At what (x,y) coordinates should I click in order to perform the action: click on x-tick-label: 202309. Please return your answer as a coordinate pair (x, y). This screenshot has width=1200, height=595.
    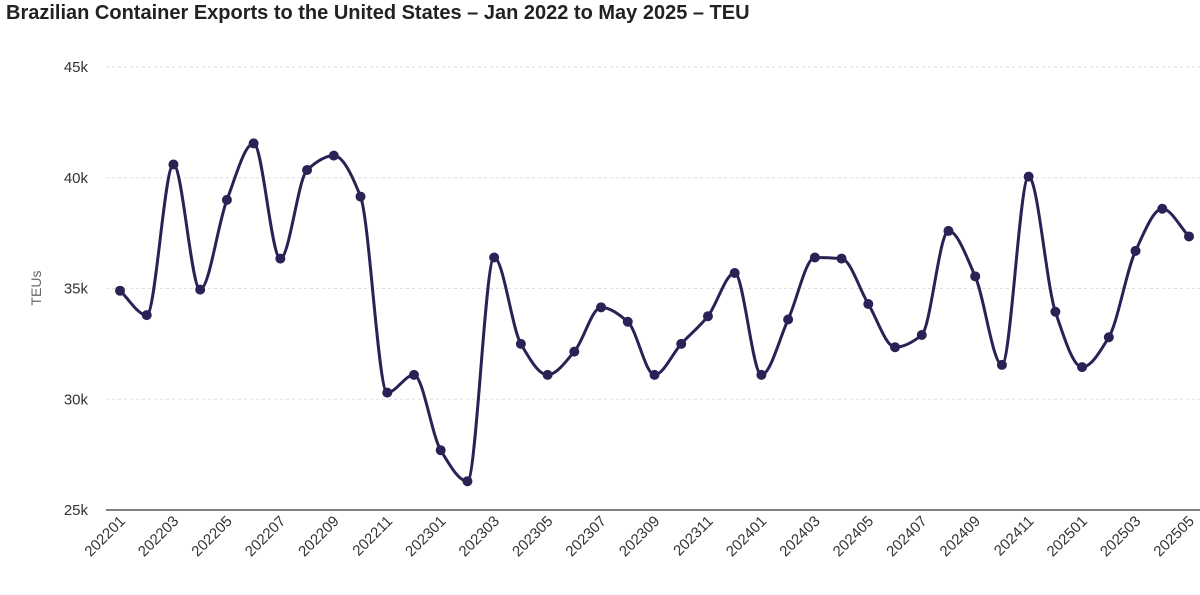
    Looking at the image, I should click on (639, 536).